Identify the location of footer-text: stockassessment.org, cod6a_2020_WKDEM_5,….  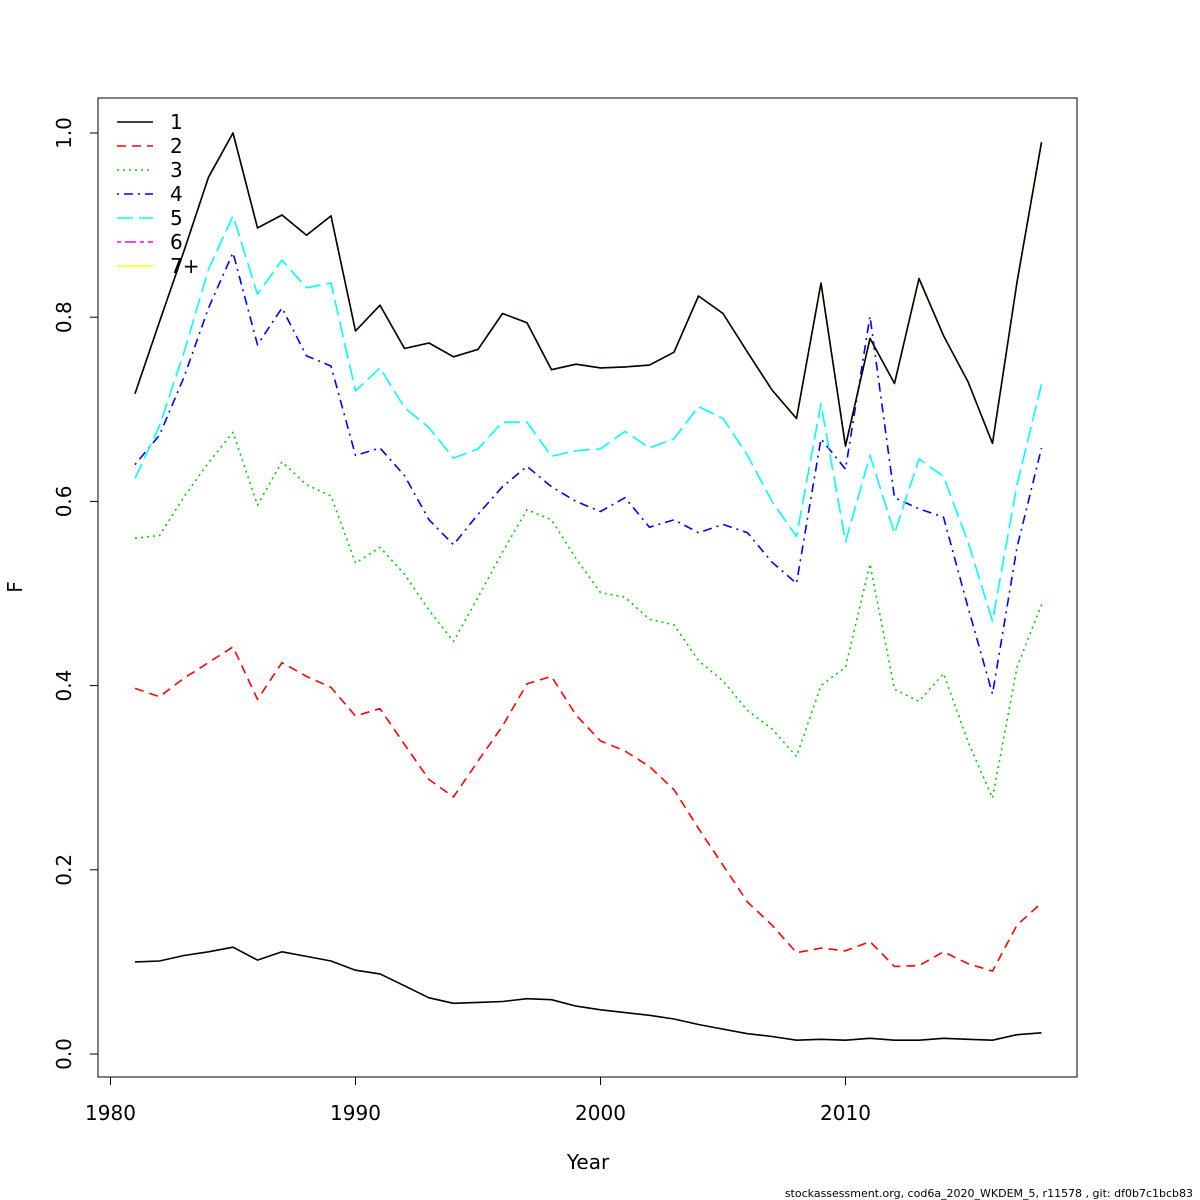
(989, 1193).